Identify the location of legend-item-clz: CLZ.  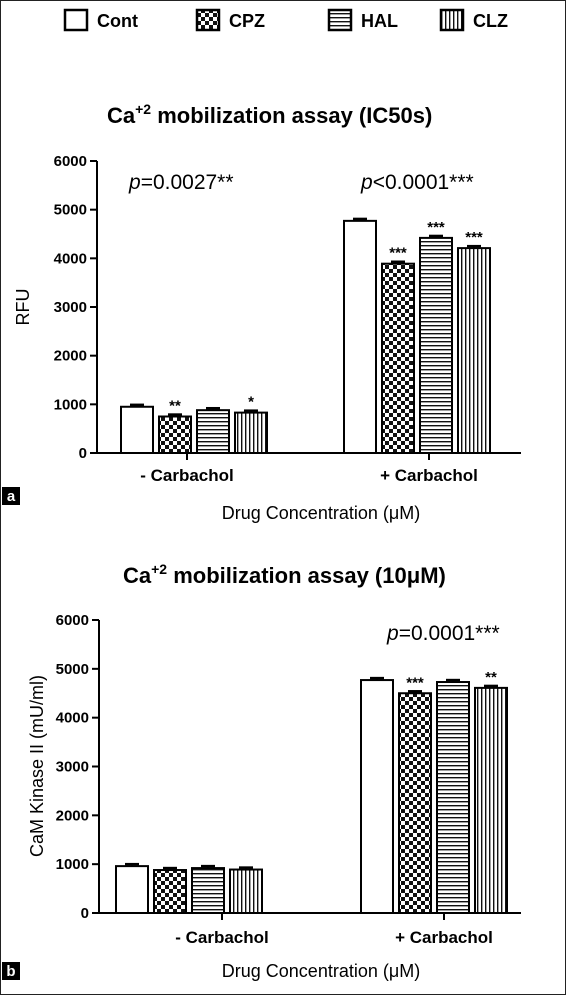
(473, 20).